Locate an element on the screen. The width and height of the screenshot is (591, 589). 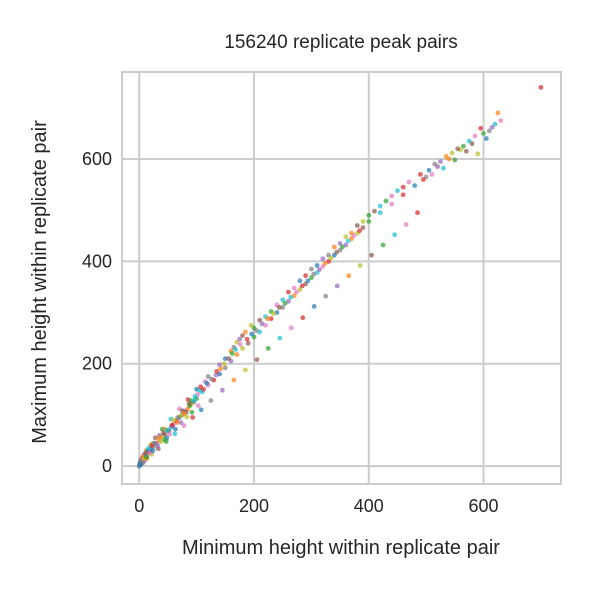
y-tick-labels: 0 200 400 600 is located at coordinates (97, 312).